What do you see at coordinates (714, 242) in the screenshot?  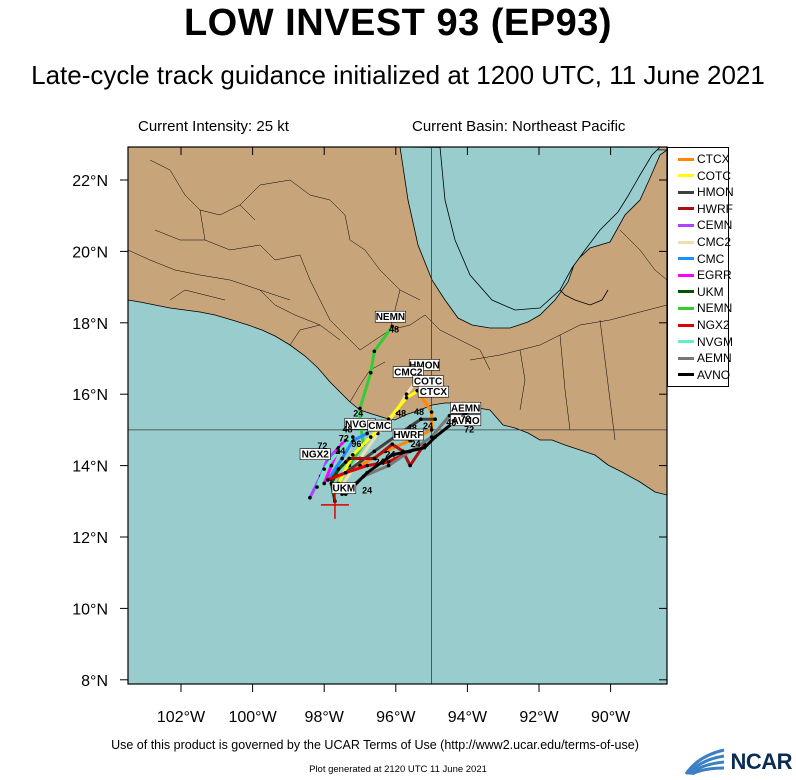 I see `legend-label: CMC2` at bounding box center [714, 242].